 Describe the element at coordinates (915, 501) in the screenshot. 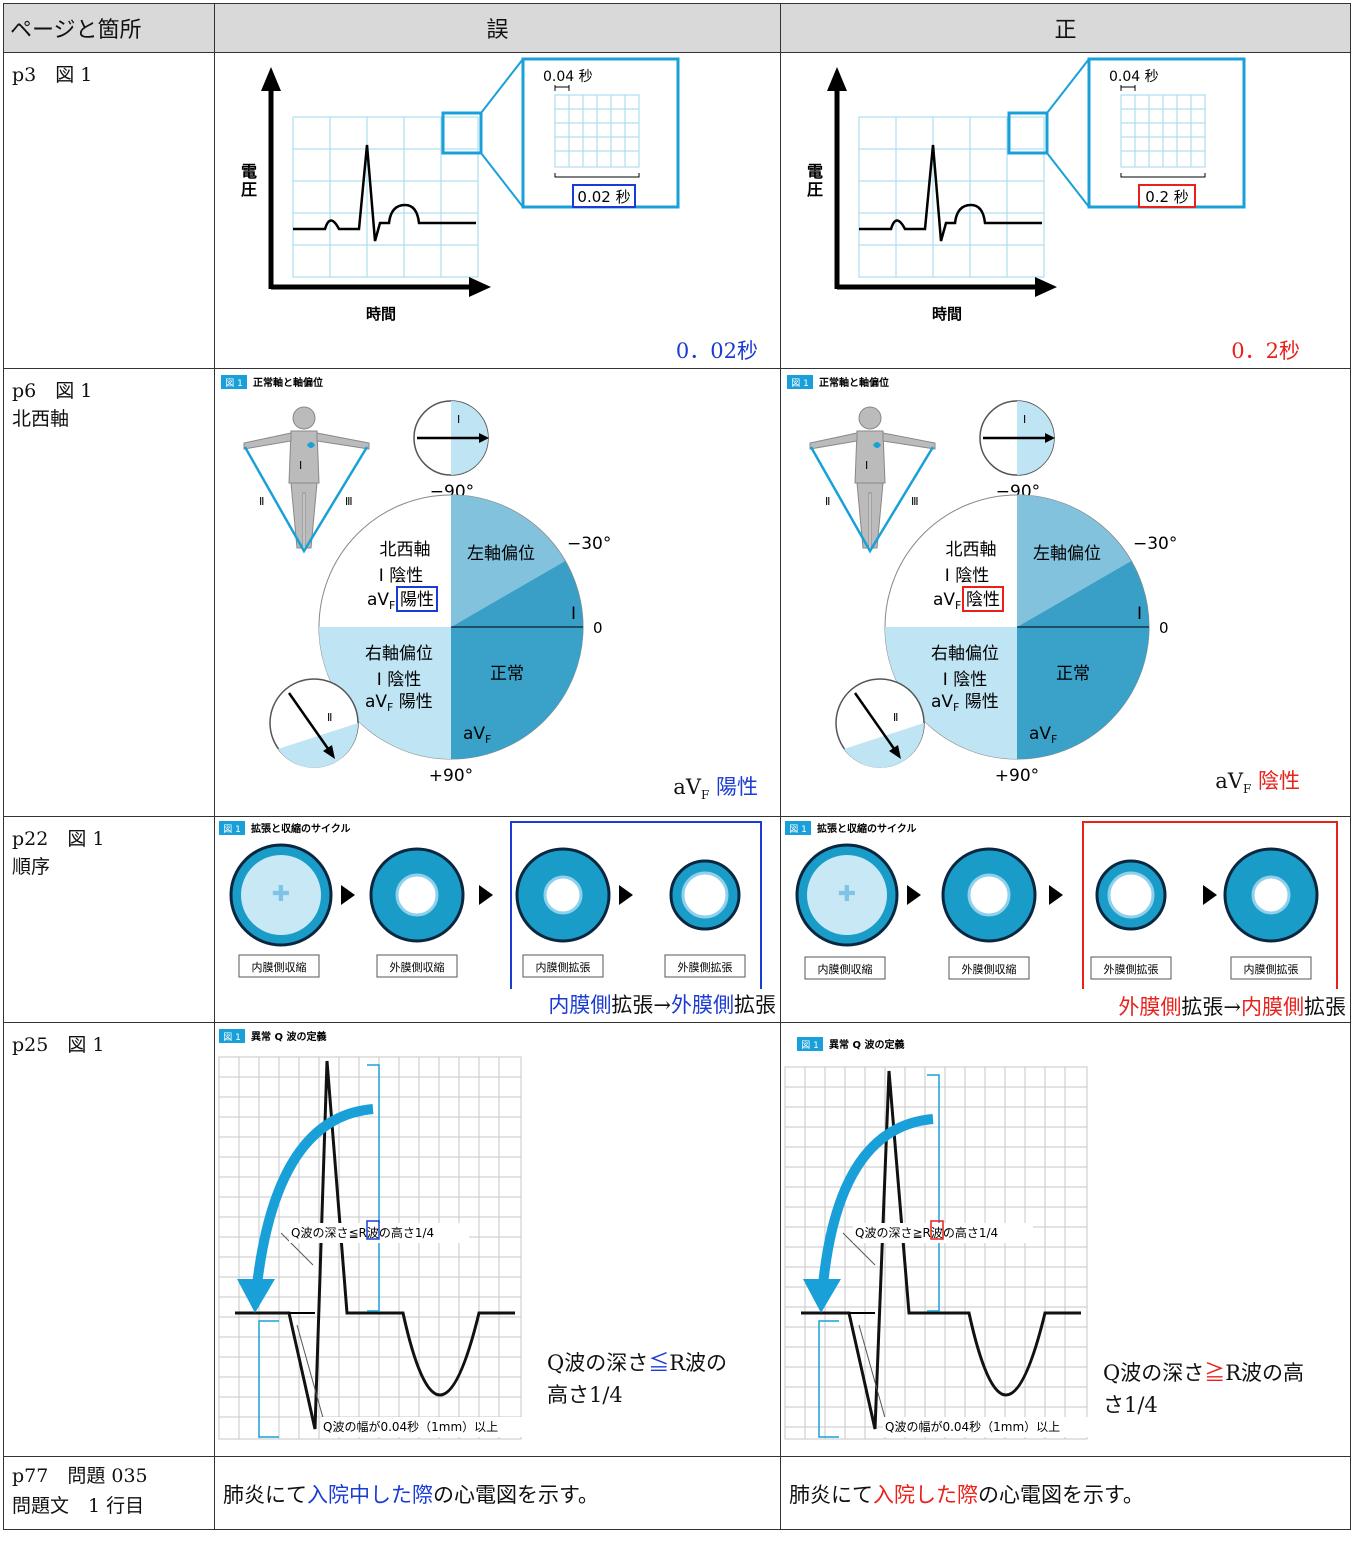

I see `svg-text: Ⅲ` at that location.